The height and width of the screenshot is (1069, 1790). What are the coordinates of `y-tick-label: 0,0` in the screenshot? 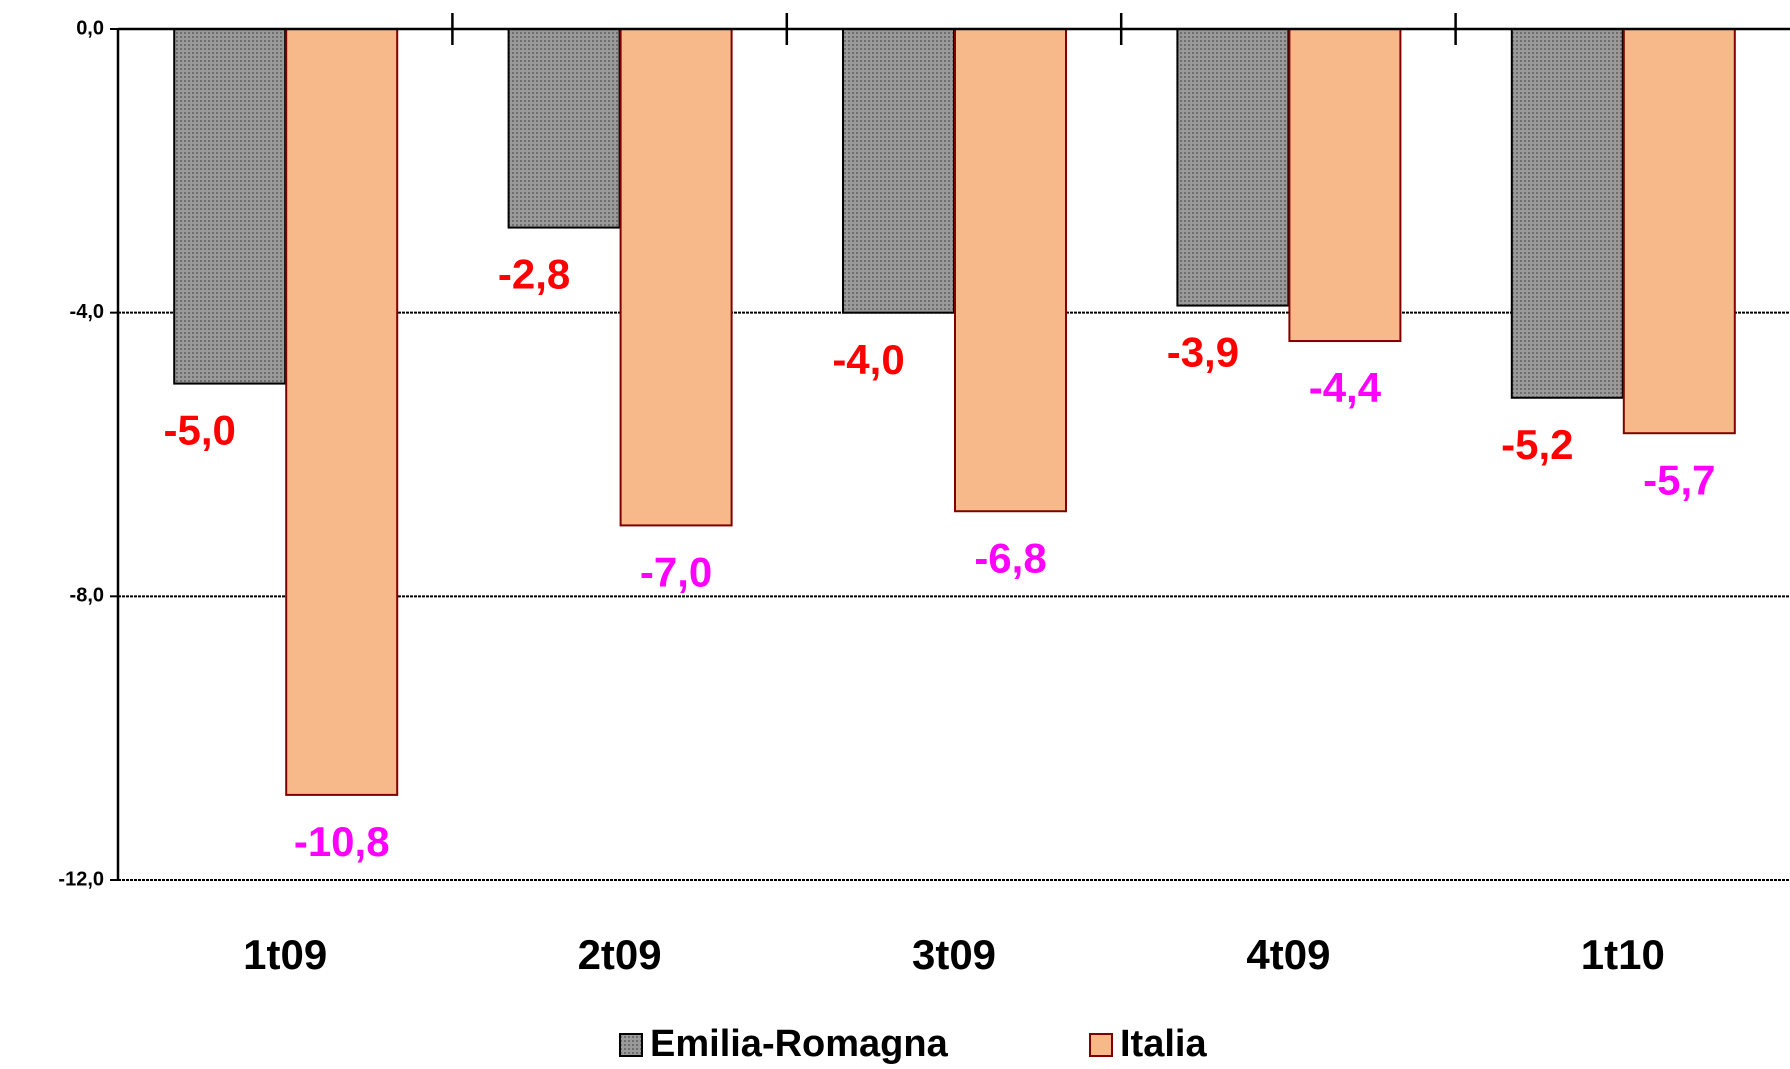 It's located at (90, 28).